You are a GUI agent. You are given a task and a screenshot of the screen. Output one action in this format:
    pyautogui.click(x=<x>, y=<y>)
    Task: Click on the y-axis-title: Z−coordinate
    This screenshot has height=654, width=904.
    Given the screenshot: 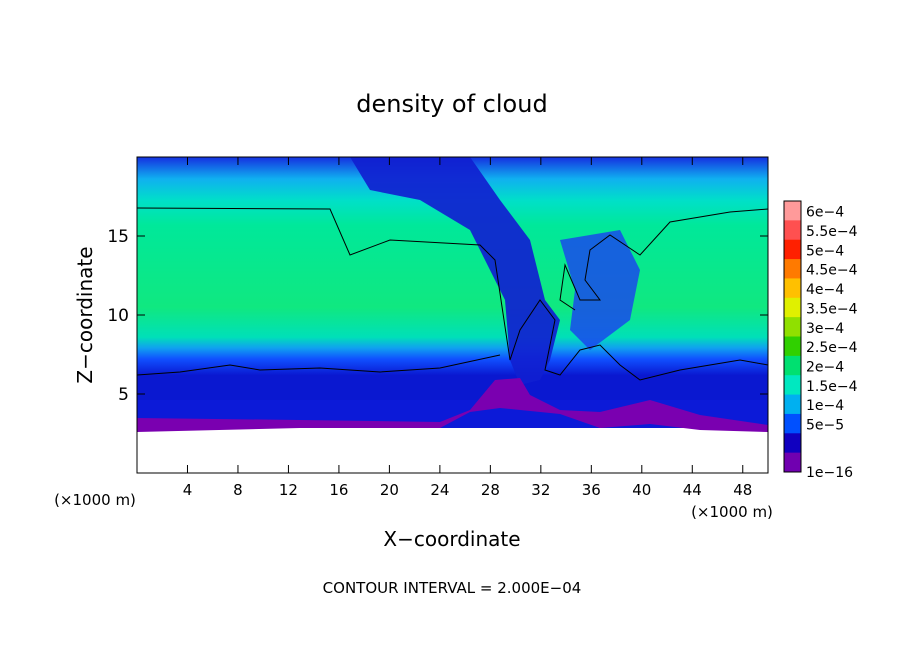 What is the action you would take?
    pyautogui.click(x=85, y=314)
    